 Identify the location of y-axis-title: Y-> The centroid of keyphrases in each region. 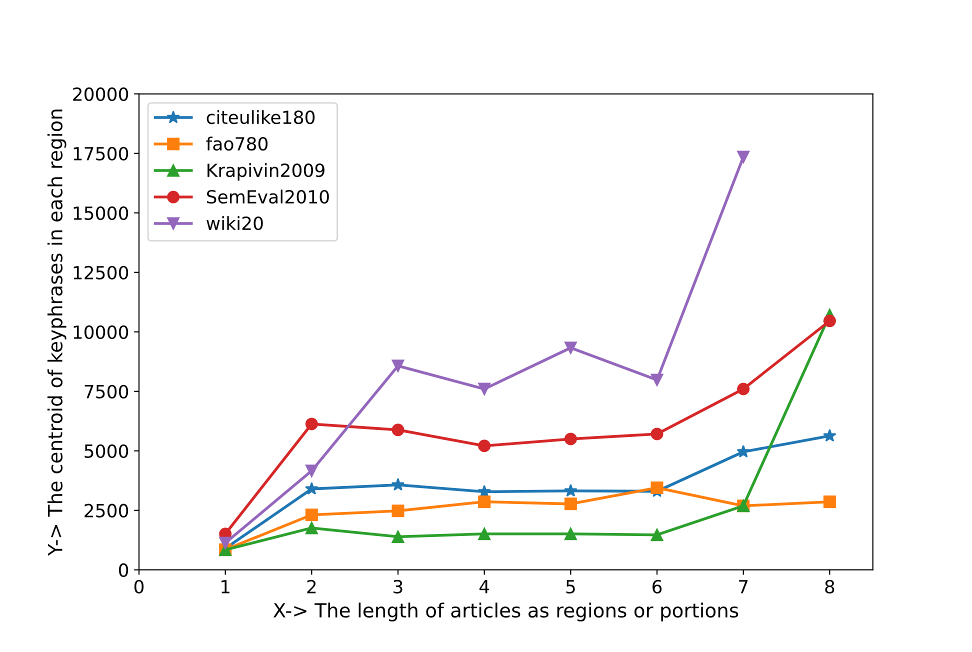
(56, 333).